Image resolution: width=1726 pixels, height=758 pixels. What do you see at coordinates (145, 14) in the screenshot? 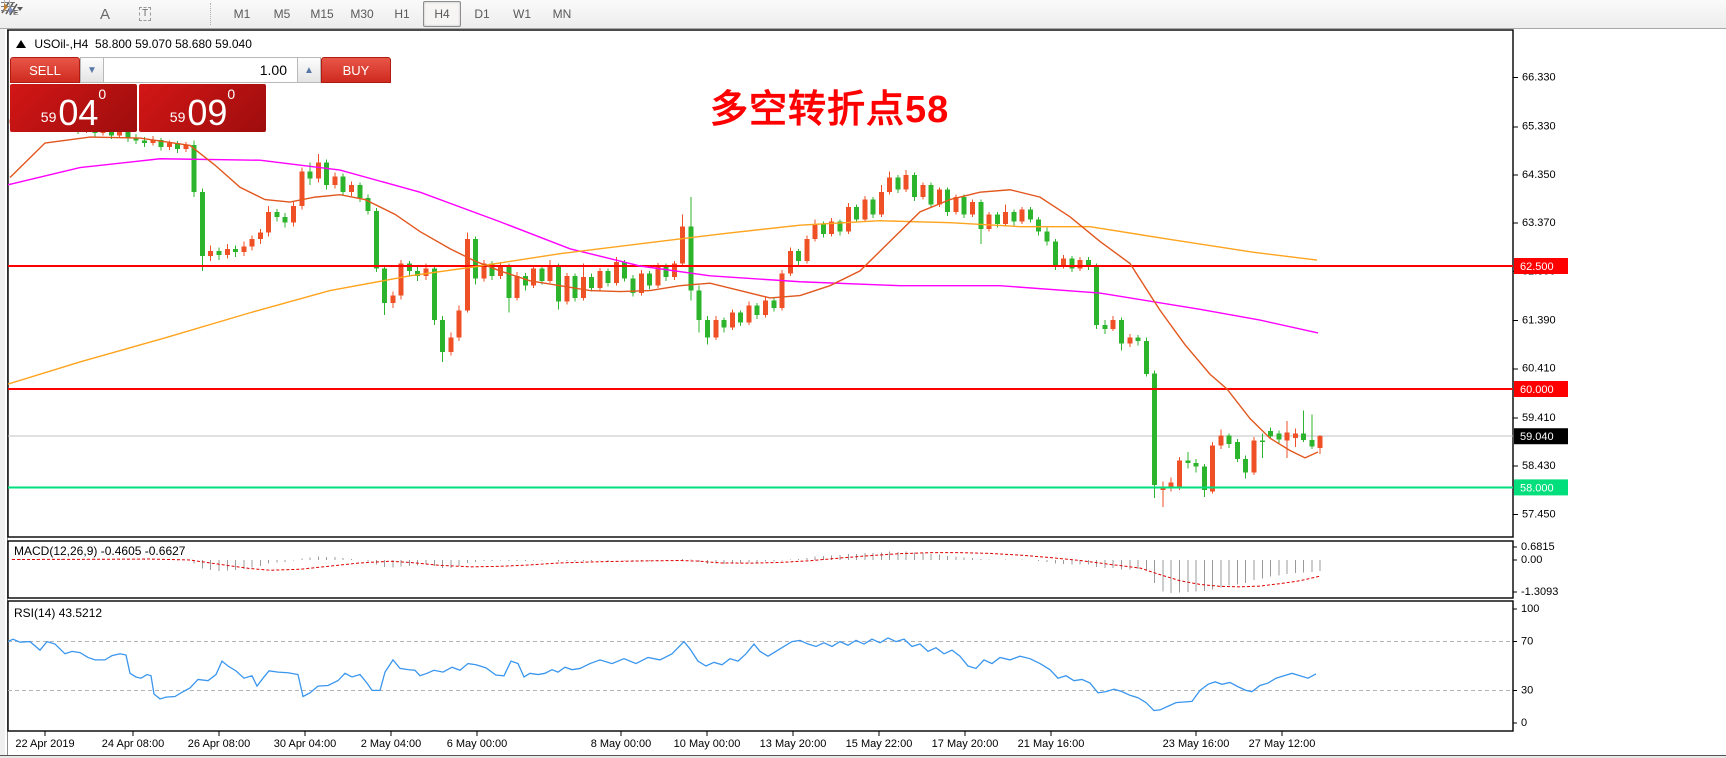
I see `text-box-icon: T` at bounding box center [145, 14].